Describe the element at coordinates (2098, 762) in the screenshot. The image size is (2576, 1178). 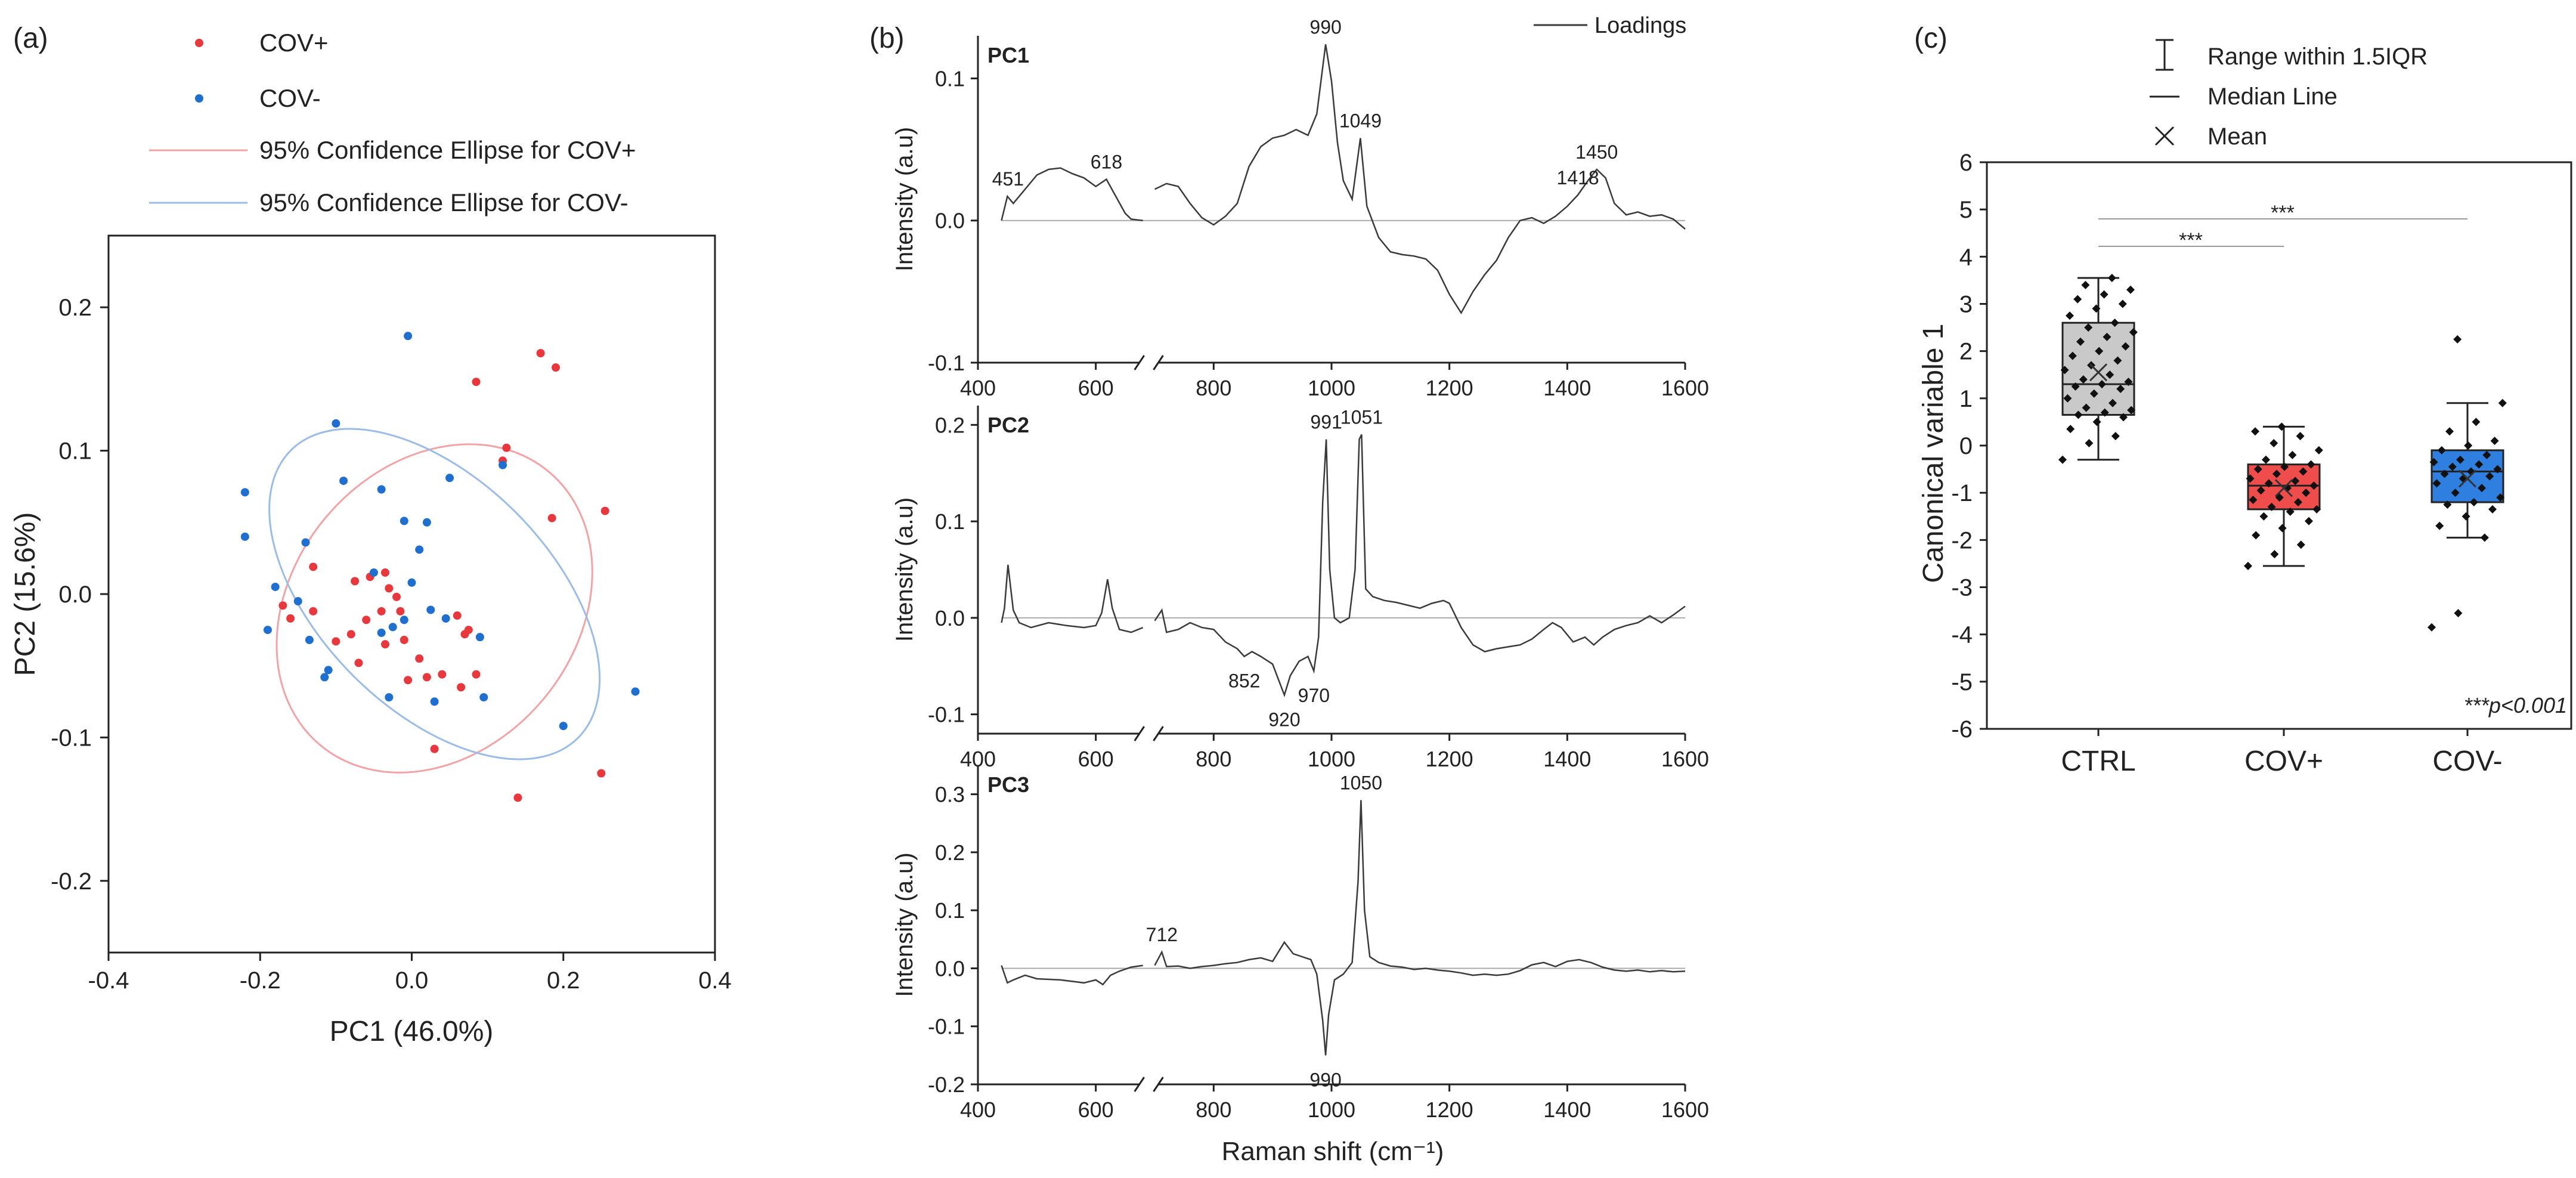
I see `x-tick-label: CTRL` at that location.